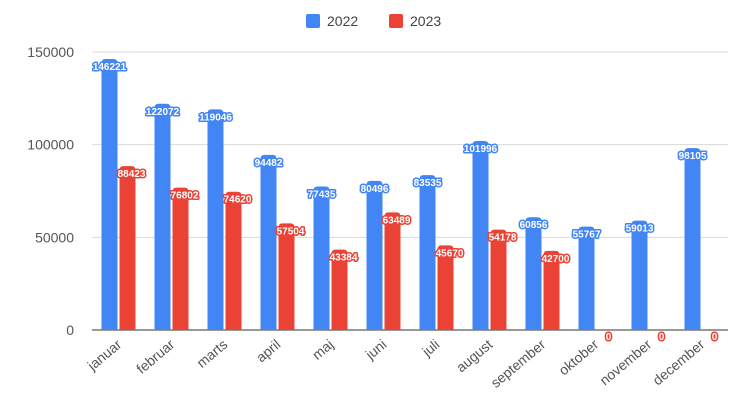 The image size is (756, 418). I want to click on x-tick-label-oktober: oktober, so click(578, 357).